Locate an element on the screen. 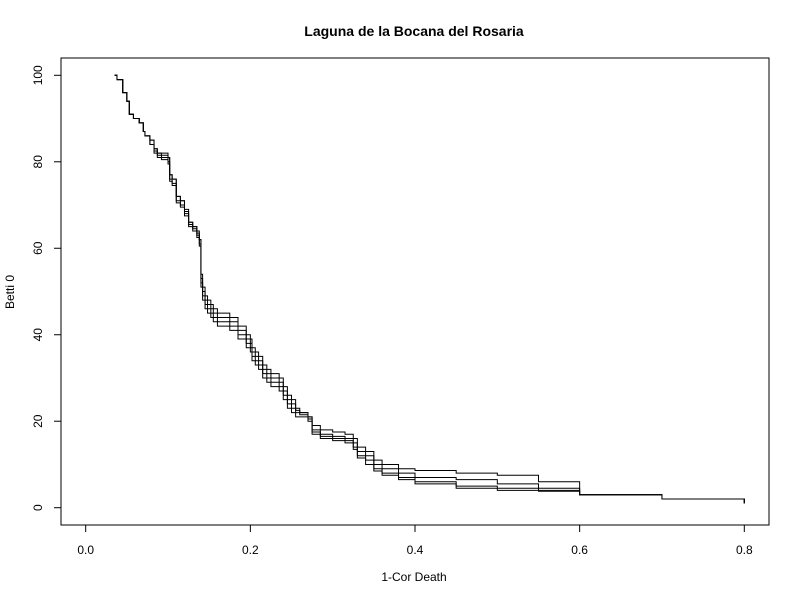  y-tick-label: 0 is located at coordinates (38, 507).